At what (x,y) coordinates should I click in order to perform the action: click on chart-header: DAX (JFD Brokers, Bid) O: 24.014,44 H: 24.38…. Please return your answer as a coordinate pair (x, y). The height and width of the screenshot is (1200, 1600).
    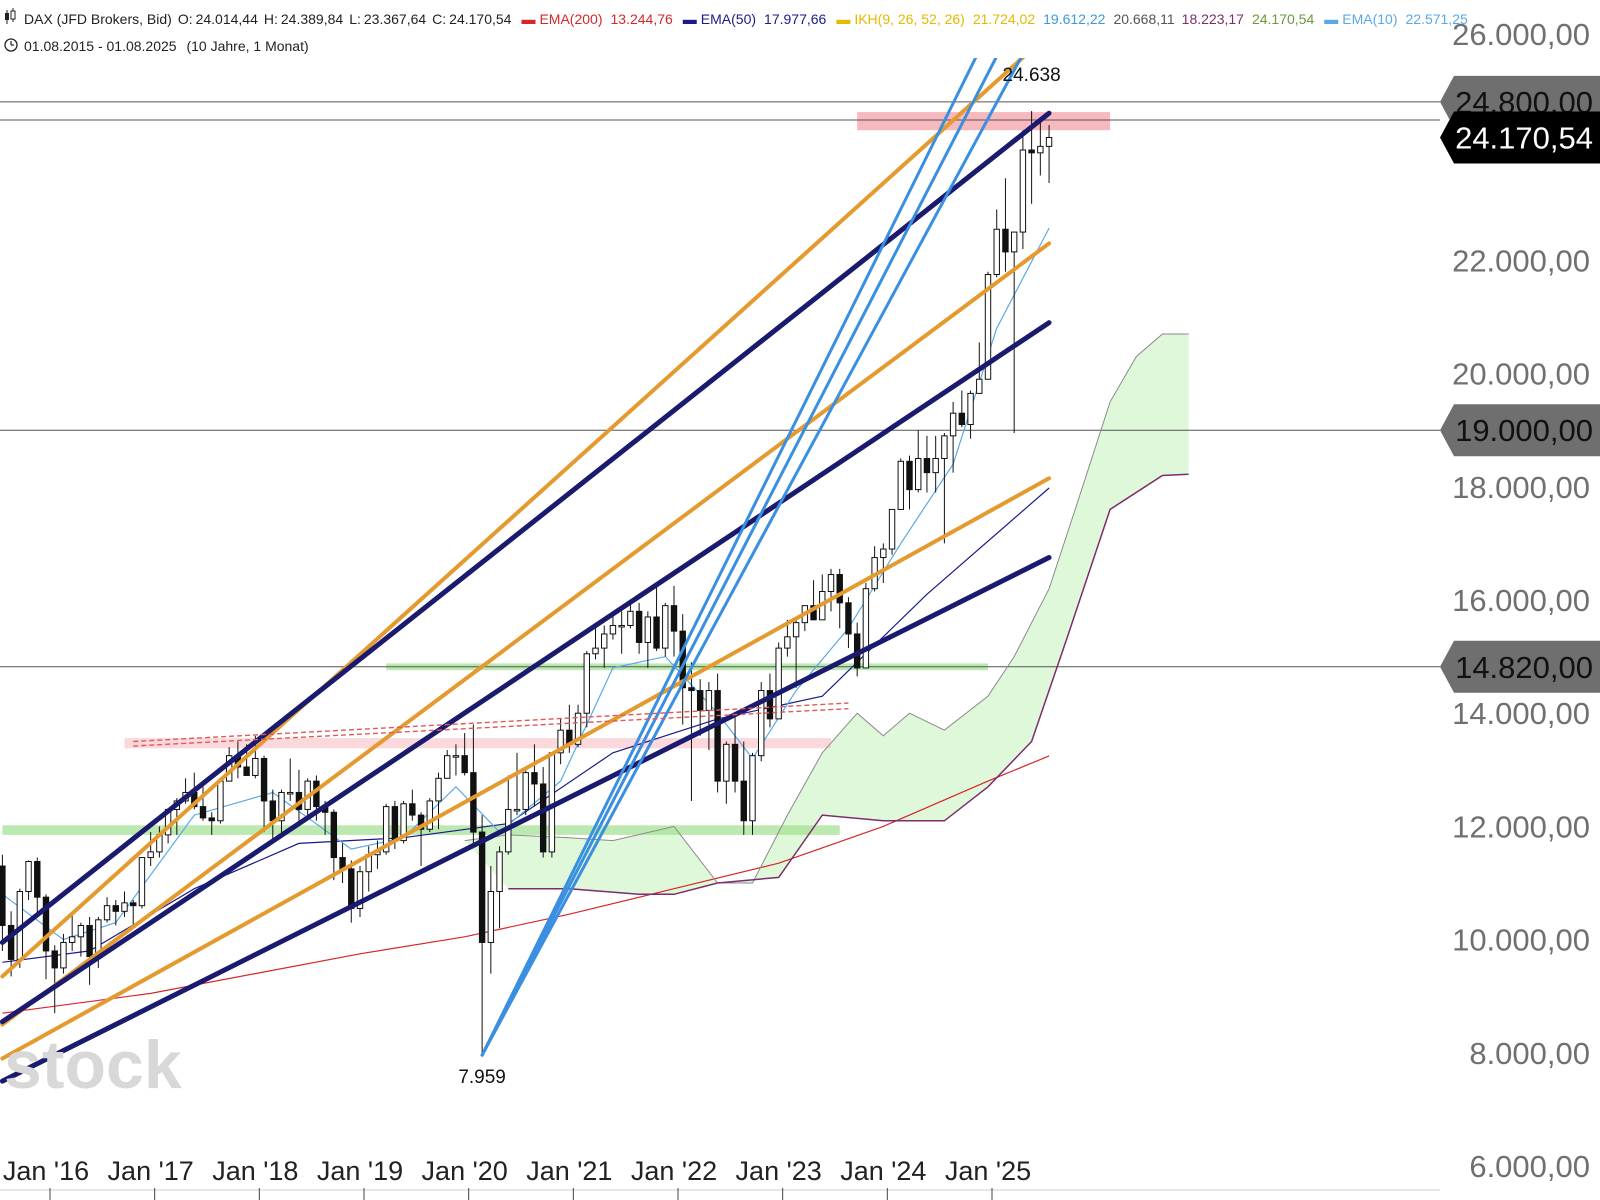
    Looking at the image, I should click on (734, 29).